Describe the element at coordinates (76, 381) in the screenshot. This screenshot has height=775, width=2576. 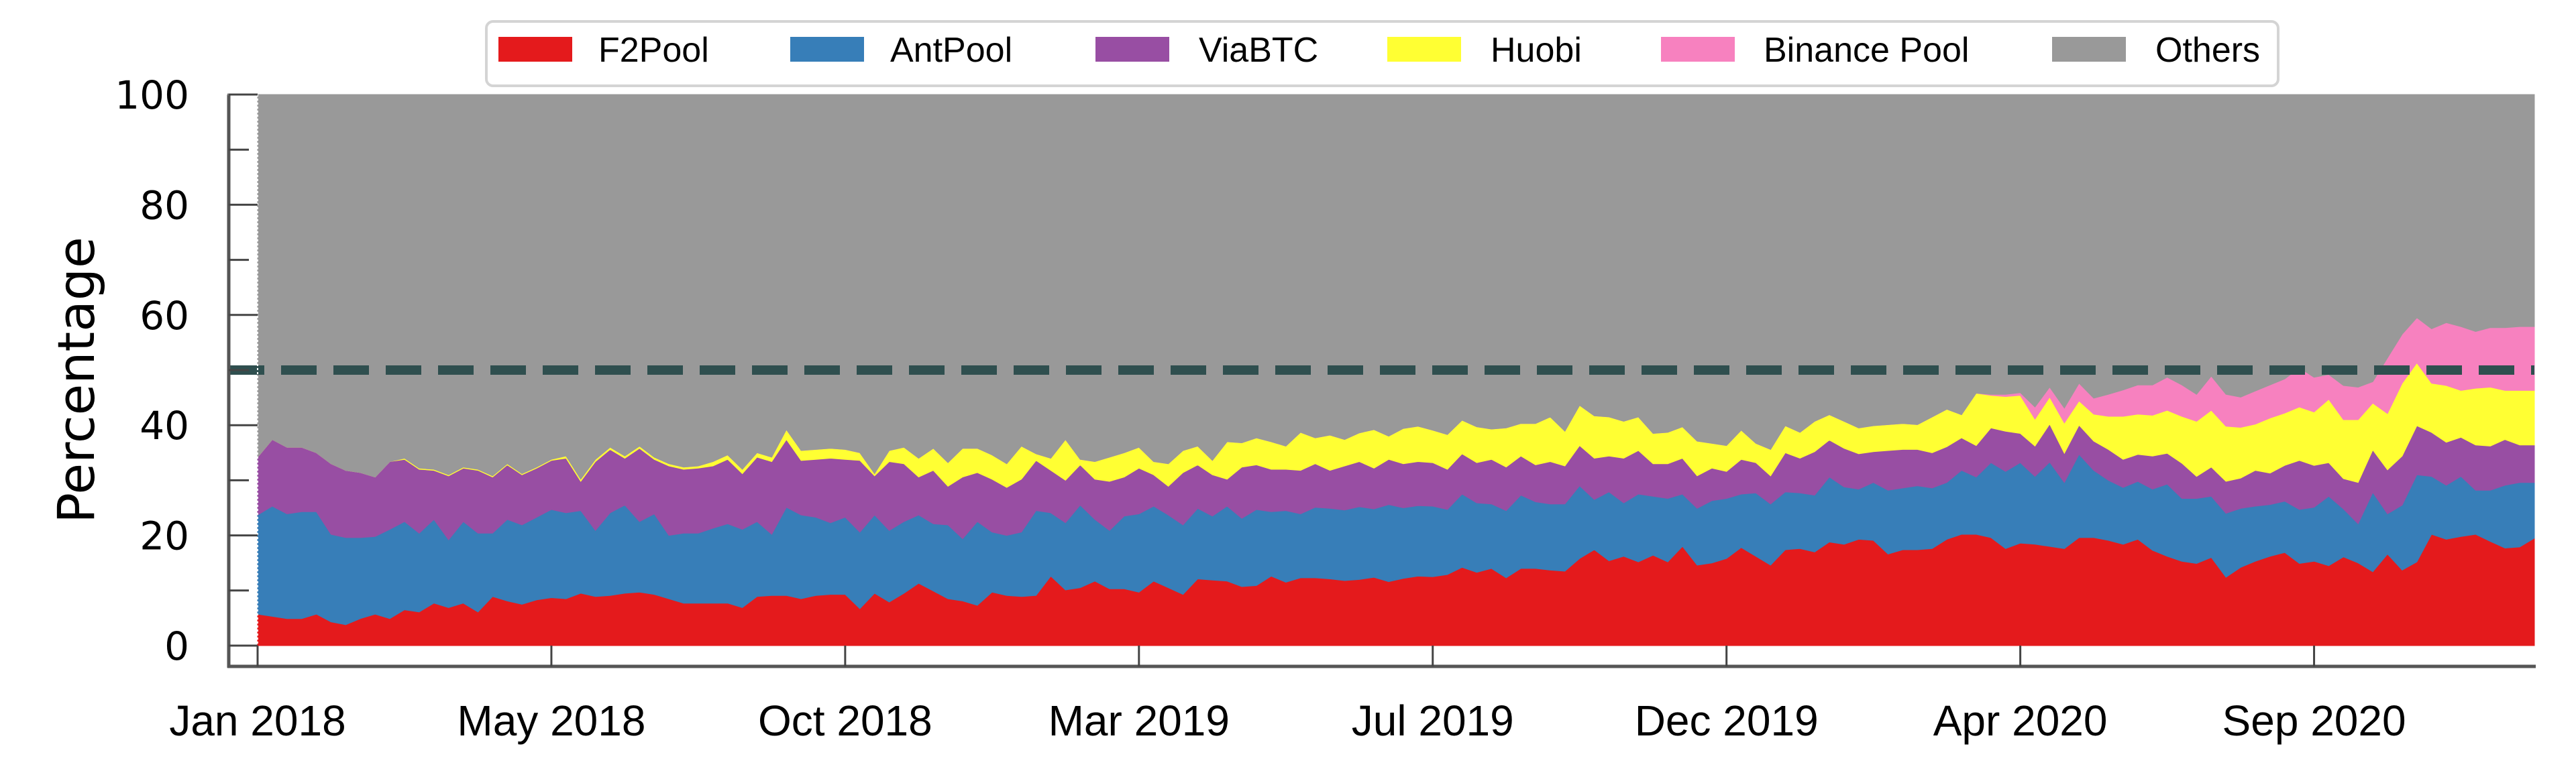
I see `y-axis-title: Percentage` at that location.